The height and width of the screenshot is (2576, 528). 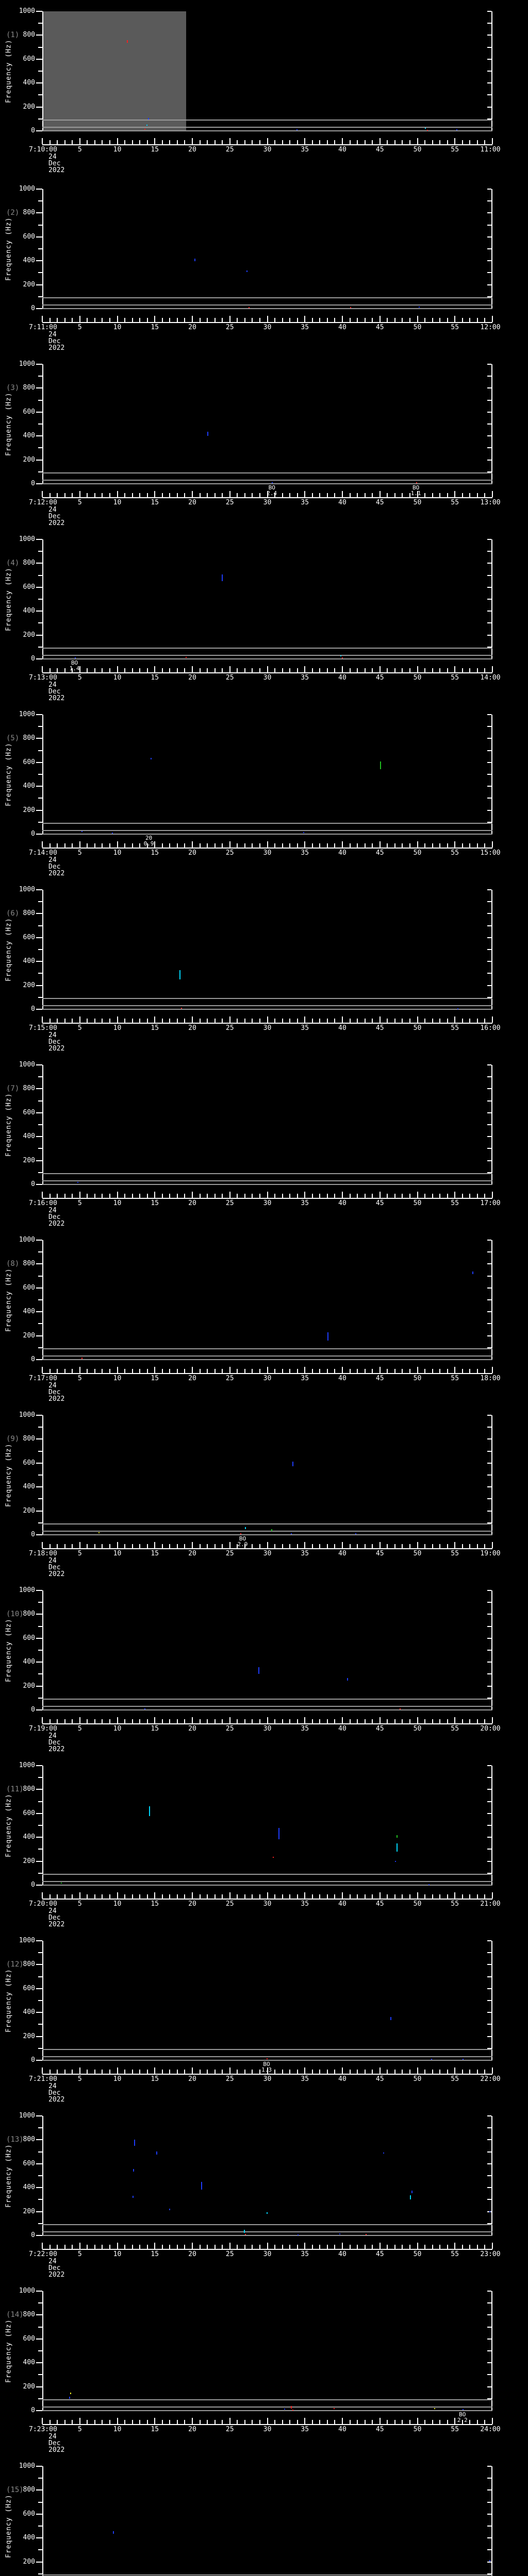 I want to click on x-tick-label: 30, so click(x=267, y=853).